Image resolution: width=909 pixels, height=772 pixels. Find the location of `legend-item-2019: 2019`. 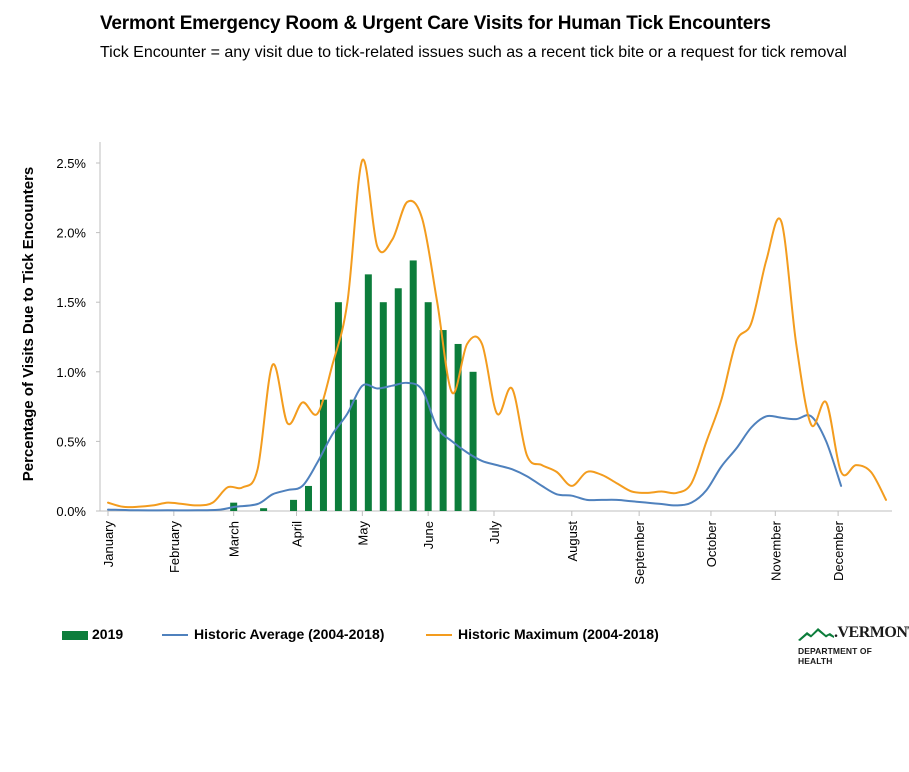

legend-item-2019: 2019 is located at coordinates (92, 634).